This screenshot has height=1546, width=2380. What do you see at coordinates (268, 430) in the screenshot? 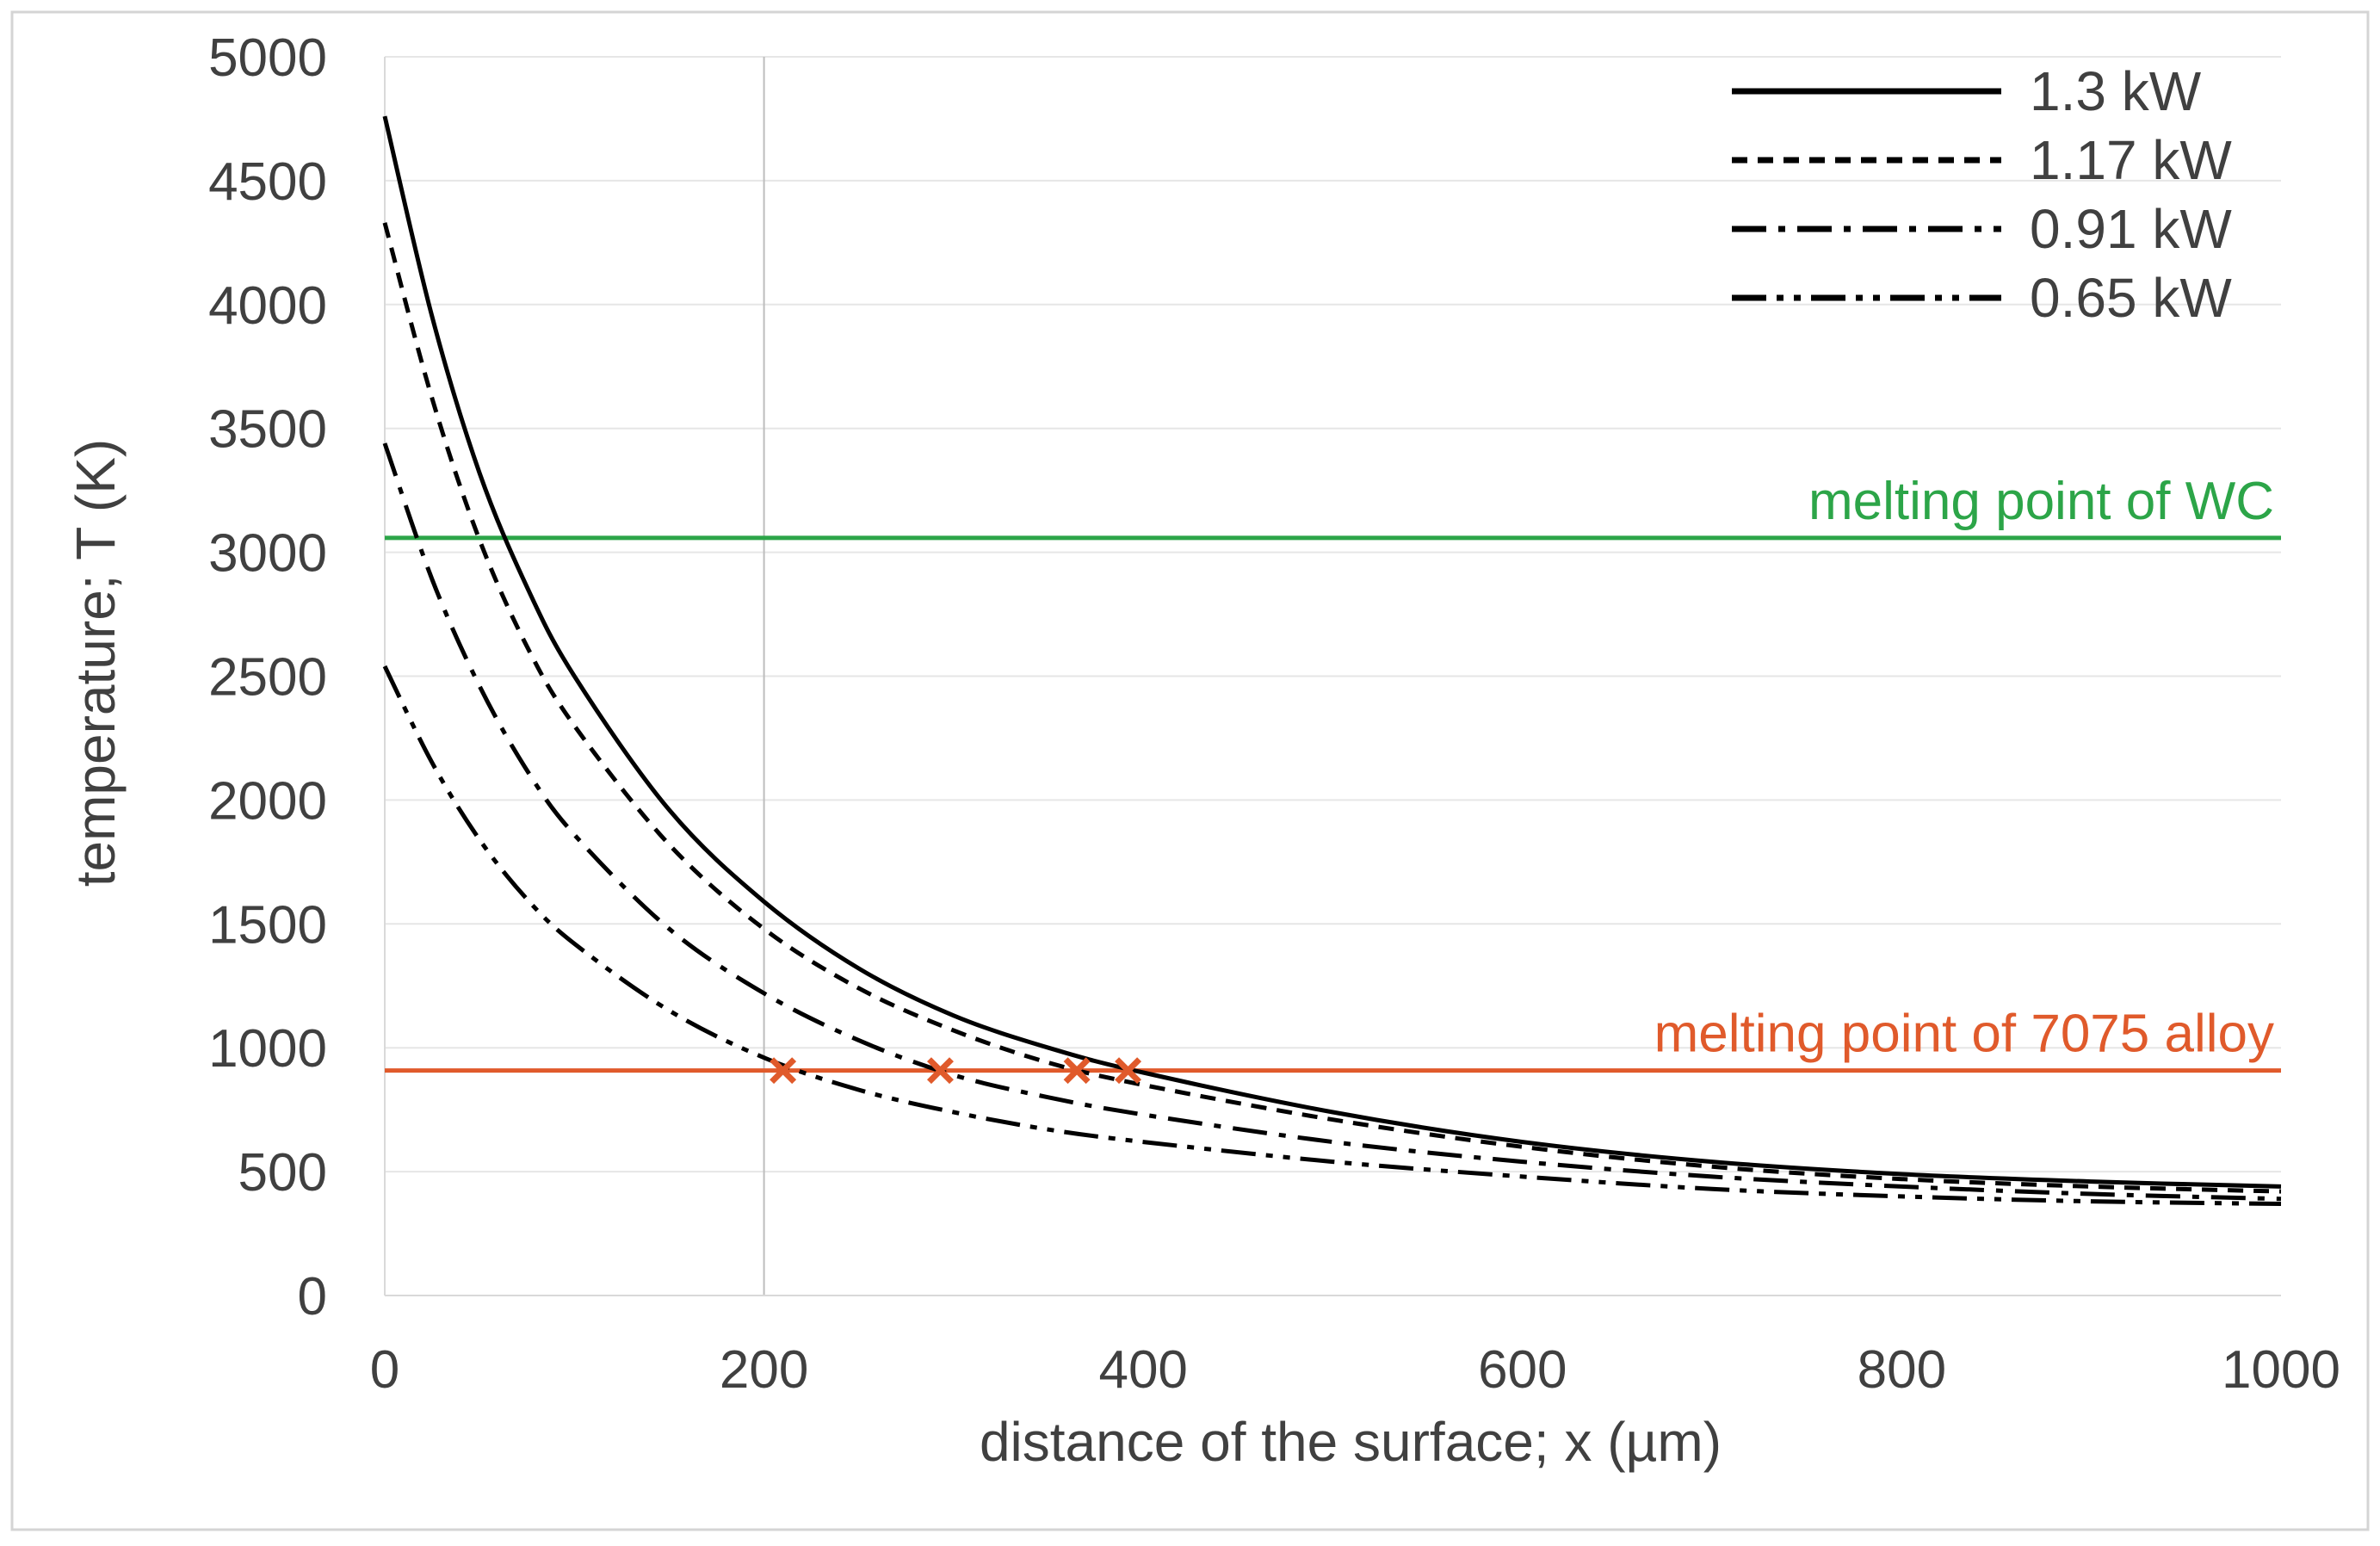
I see `y-tick-label: 3500` at bounding box center [268, 430].